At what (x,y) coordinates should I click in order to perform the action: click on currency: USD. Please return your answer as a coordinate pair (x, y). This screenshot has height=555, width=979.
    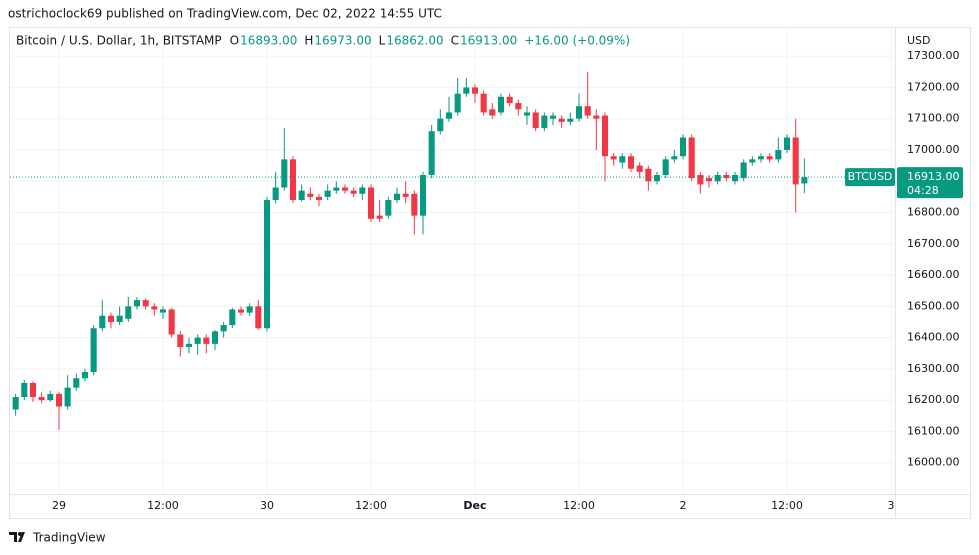
    Looking at the image, I should click on (919, 40).